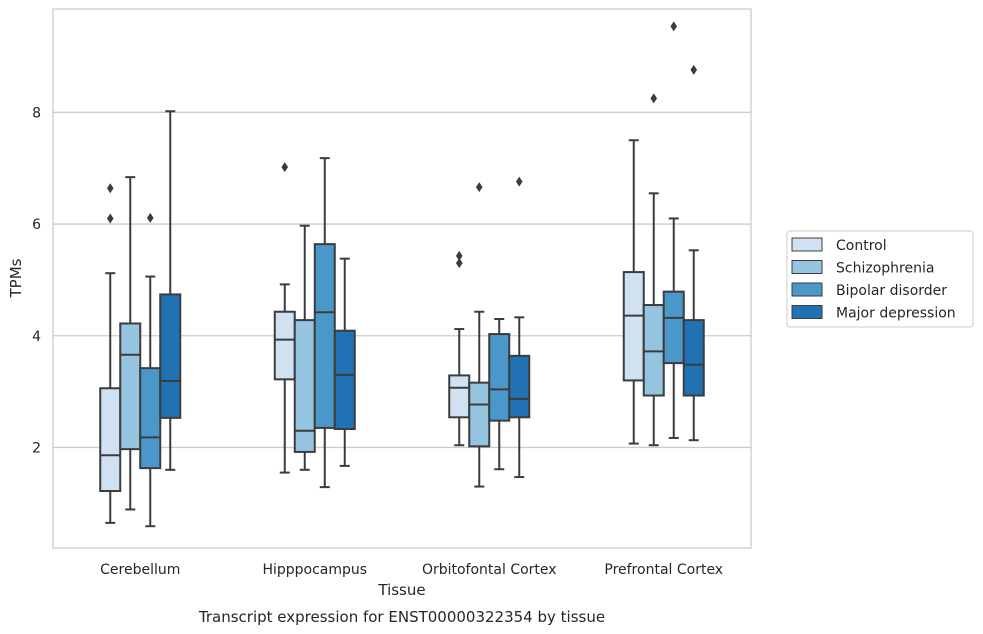  What do you see at coordinates (36, 337) in the screenshot?
I see `y-tick-label: 4` at bounding box center [36, 337].